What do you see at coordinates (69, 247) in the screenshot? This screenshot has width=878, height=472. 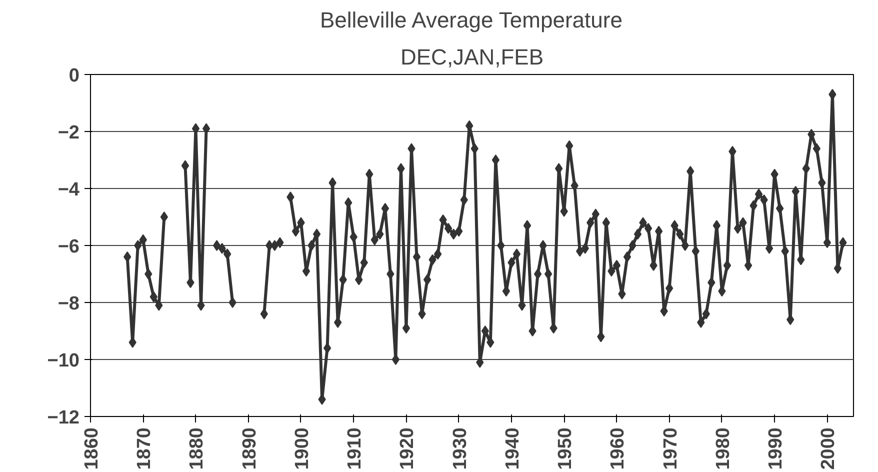 I see `y-tick-label: −6` at bounding box center [69, 247].